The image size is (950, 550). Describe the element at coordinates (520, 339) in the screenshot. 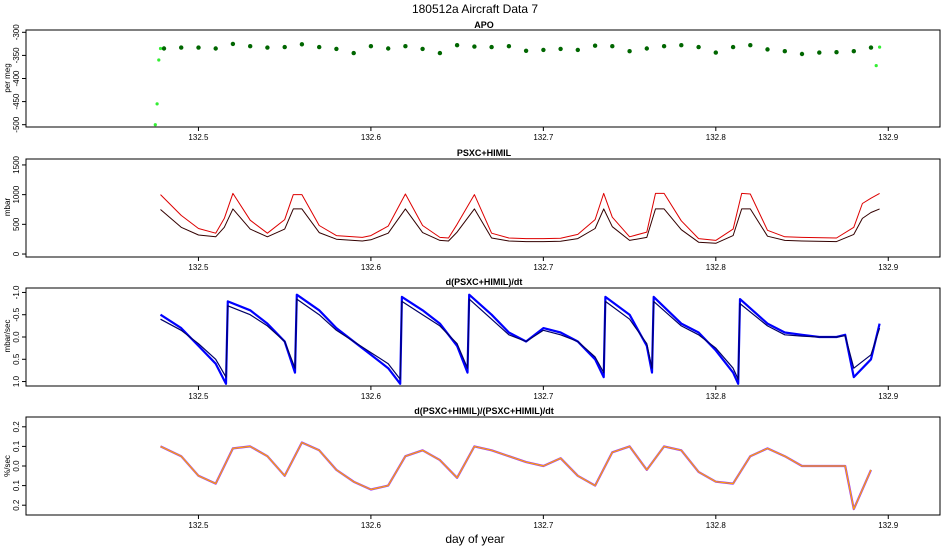

I see `series-line-d_dark` at that location.